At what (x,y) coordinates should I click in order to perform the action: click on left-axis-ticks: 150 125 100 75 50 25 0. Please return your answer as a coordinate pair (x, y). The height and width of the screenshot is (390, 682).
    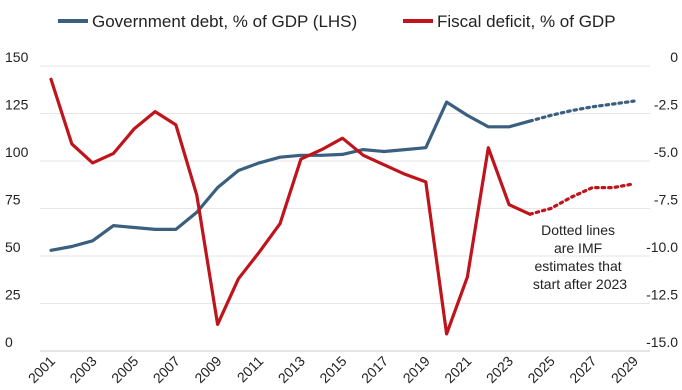
    Looking at the image, I should click on (17, 199).